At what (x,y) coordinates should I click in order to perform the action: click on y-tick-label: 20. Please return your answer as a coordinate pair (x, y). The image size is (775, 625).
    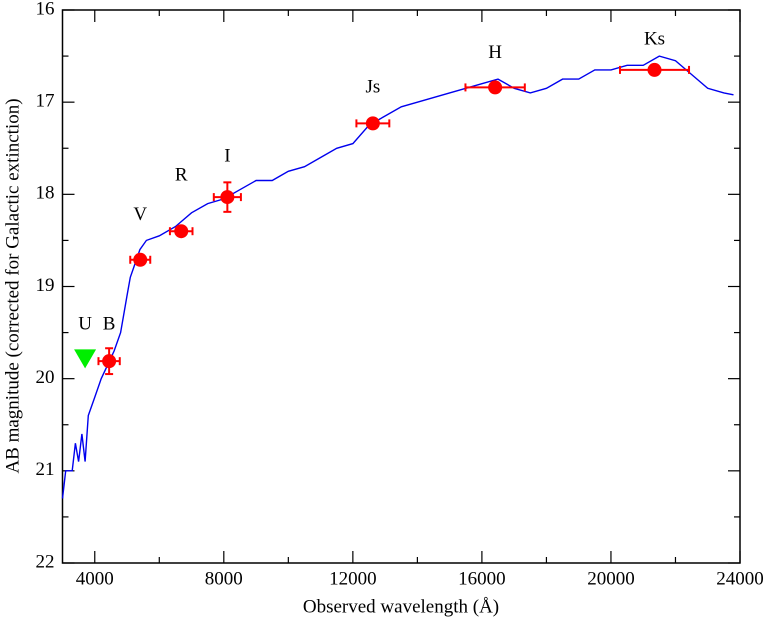
    Looking at the image, I should click on (45, 377).